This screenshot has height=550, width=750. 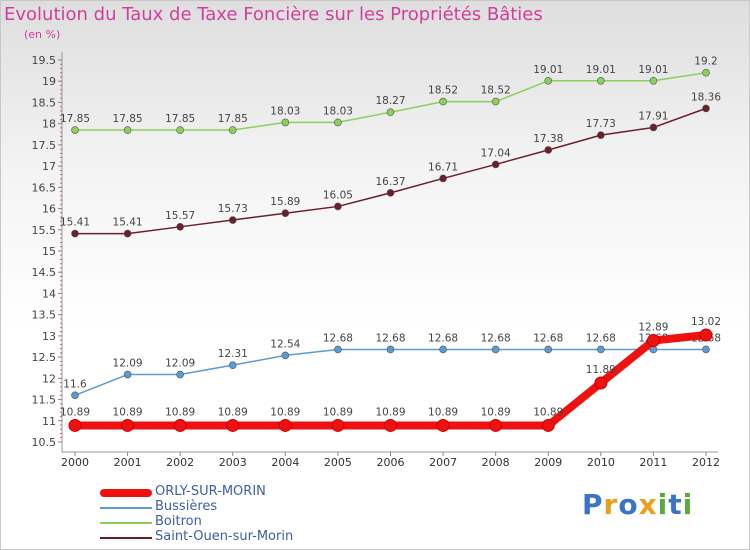 What do you see at coordinates (705, 62) in the screenshot?
I see `data-label: 19.2` at bounding box center [705, 62].